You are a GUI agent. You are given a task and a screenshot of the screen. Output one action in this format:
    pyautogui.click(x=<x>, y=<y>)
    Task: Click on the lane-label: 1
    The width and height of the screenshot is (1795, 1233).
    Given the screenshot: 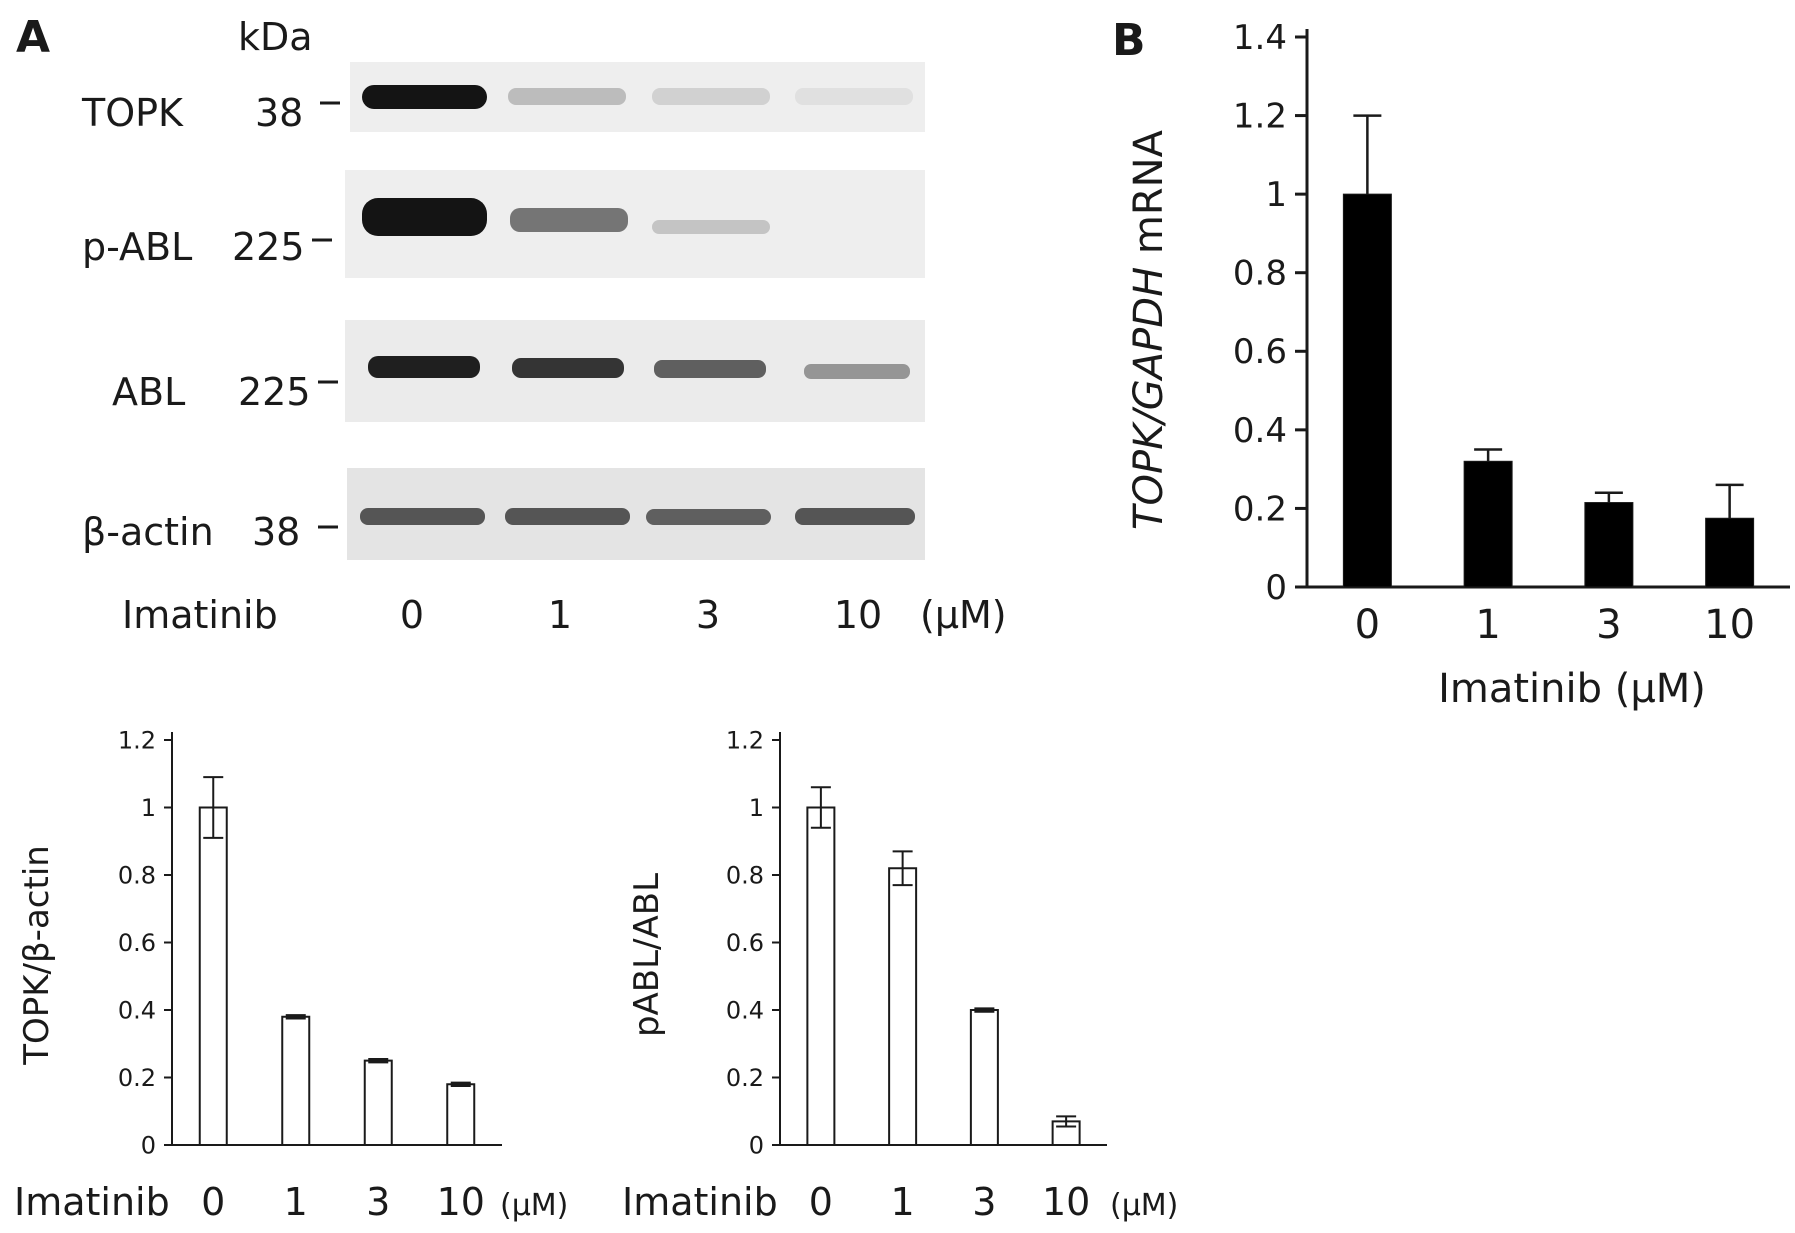 What is the action you would take?
    pyautogui.click(x=560, y=615)
    